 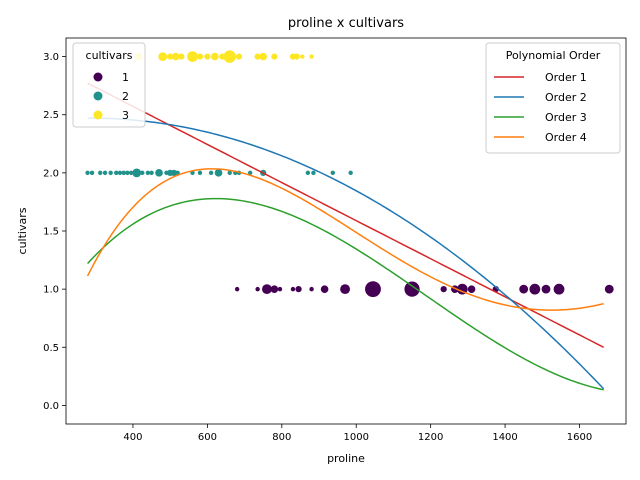 I want to click on line-legend-title: Polynomial Order, so click(x=553, y=55).